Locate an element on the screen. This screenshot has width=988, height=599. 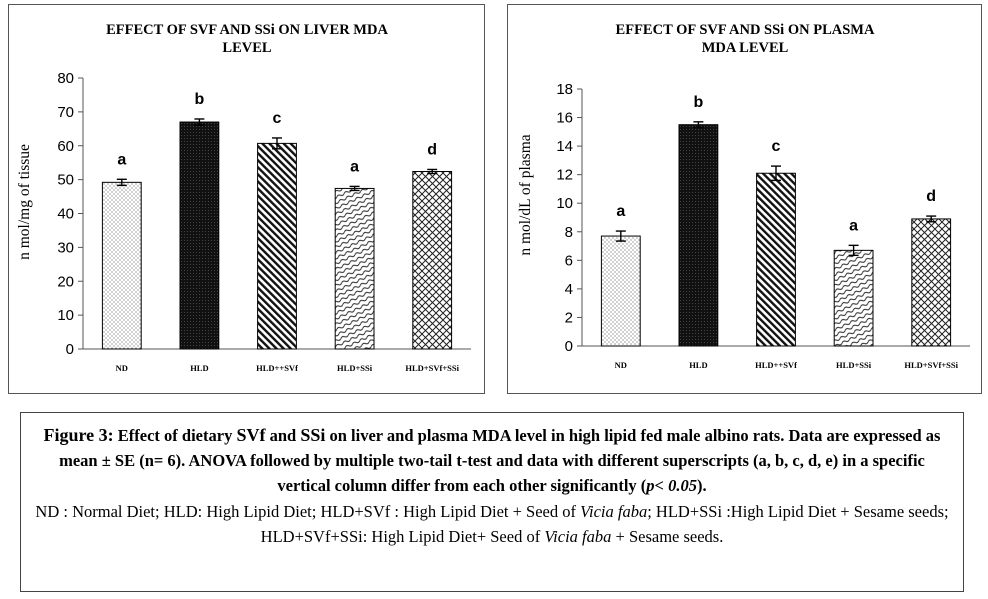
y-tick-label: 4 is located at coordinates (569, 289).